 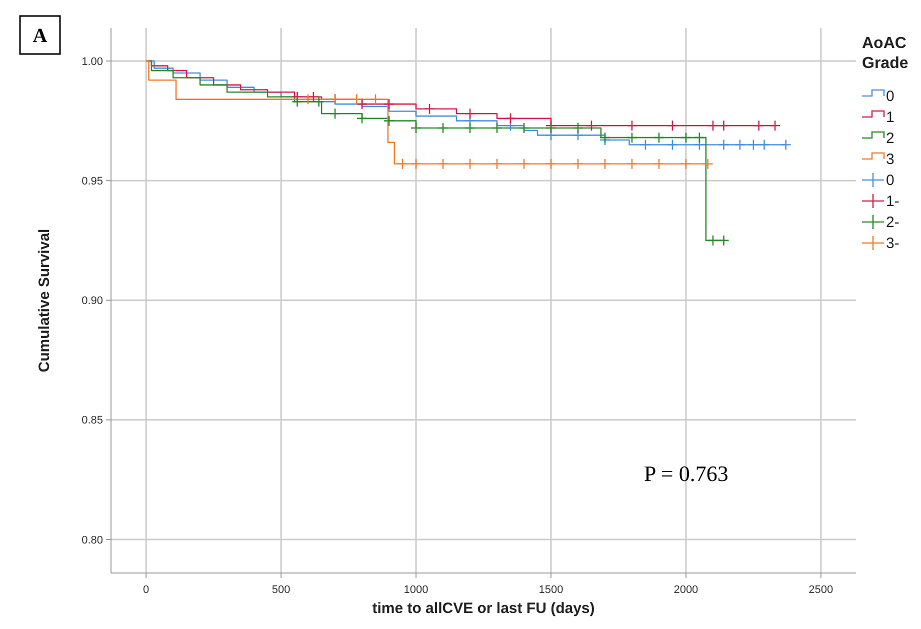 I want to click on legend-label: 2-, so click(x=893, y=222).